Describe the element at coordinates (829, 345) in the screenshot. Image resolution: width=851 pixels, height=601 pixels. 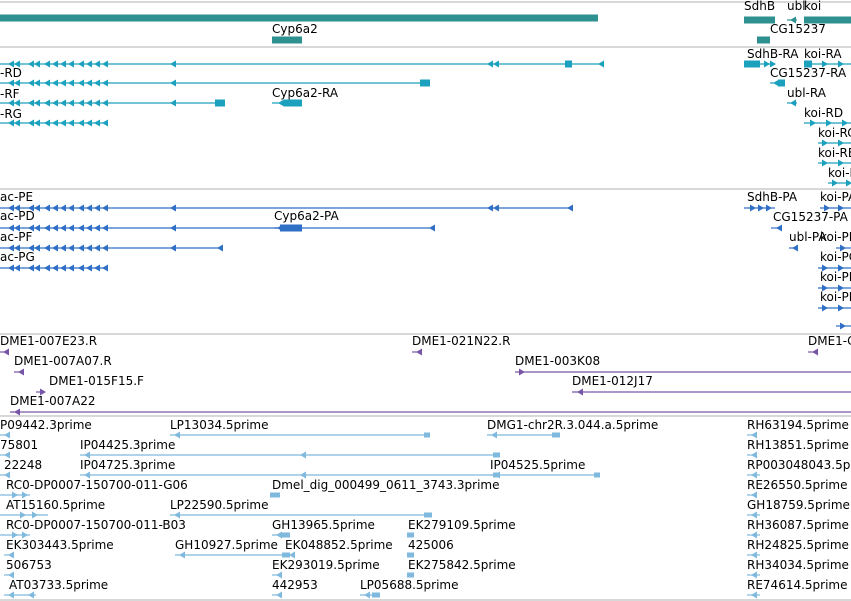
I see `feature-clone: DME1-C` at that location.